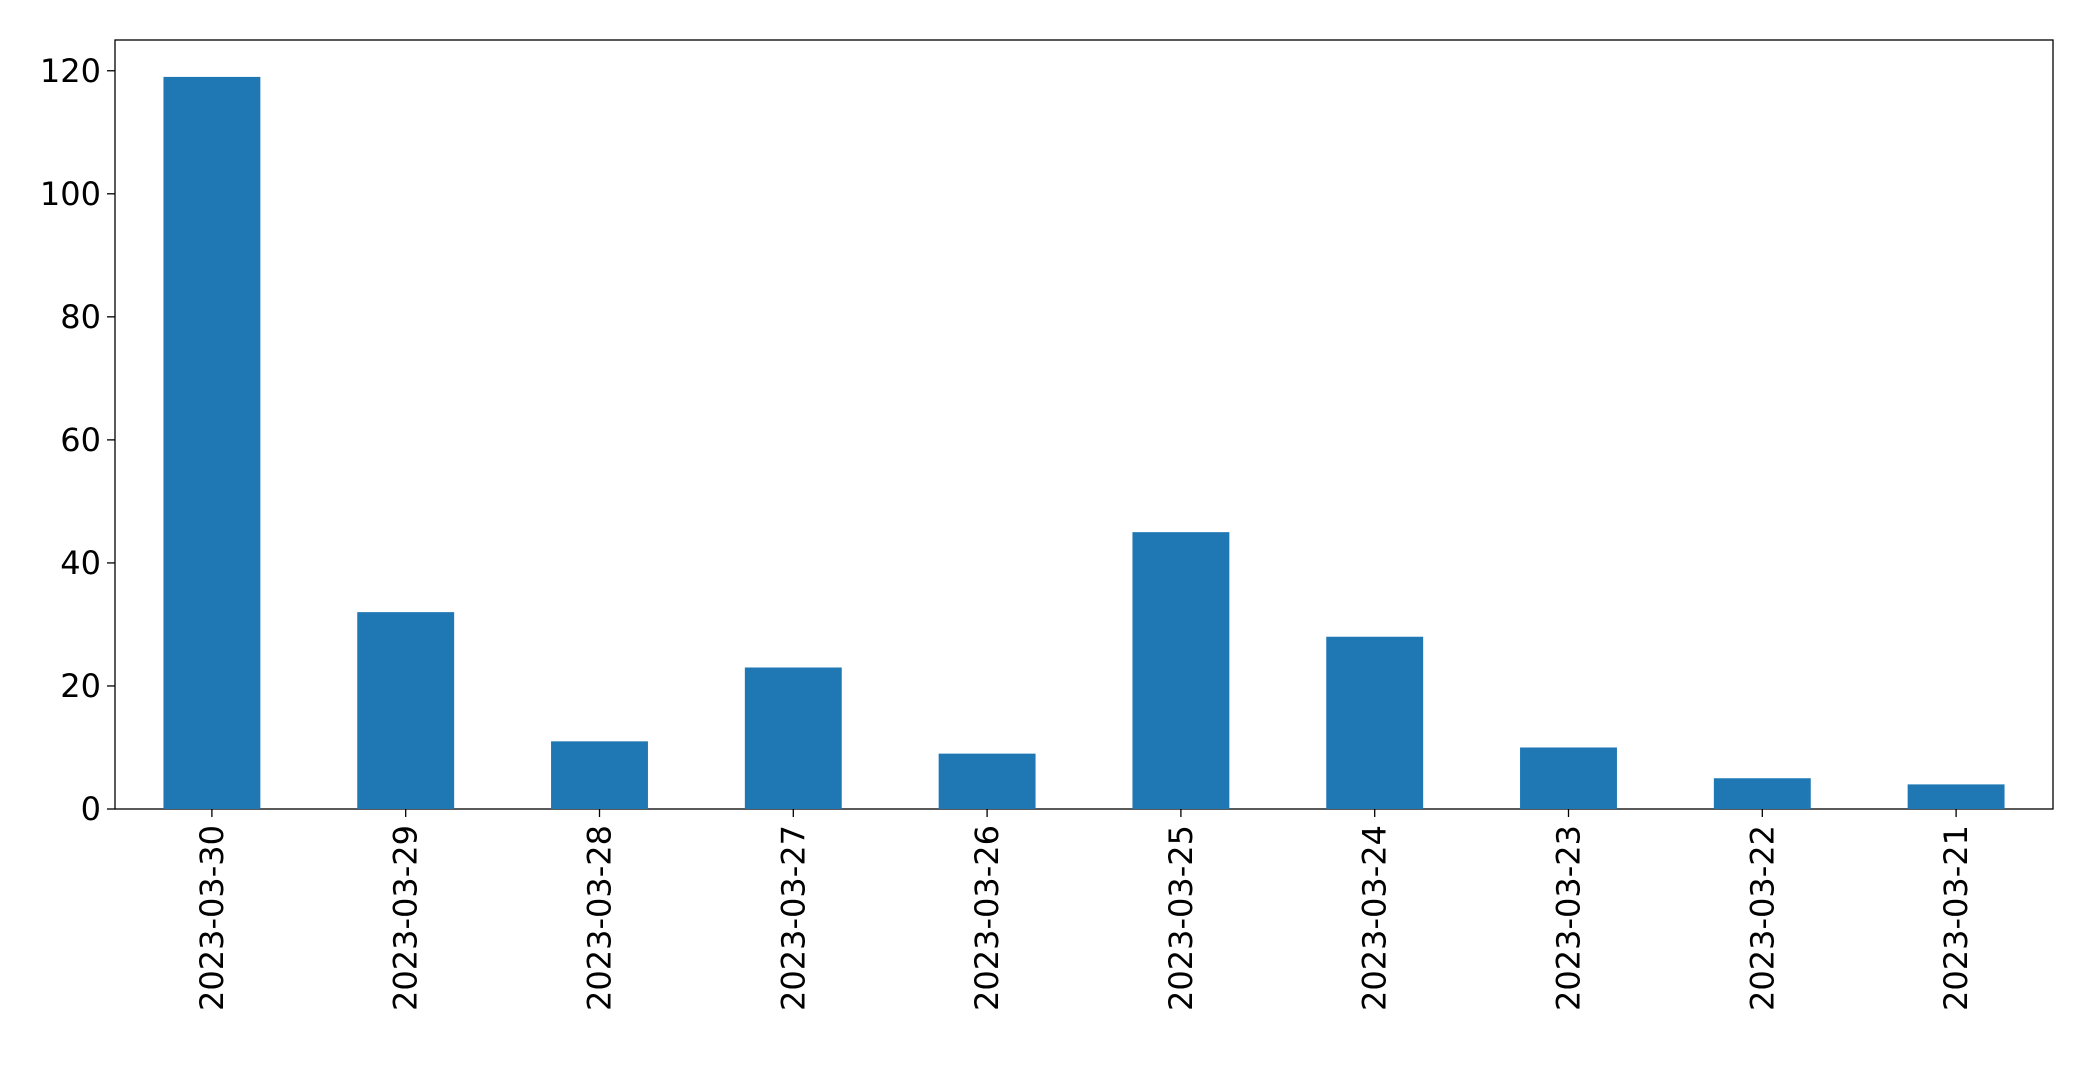  Describe the element at coordinates (80, 440) in the screenshot. I see `y-tick-label: 60` at that location.